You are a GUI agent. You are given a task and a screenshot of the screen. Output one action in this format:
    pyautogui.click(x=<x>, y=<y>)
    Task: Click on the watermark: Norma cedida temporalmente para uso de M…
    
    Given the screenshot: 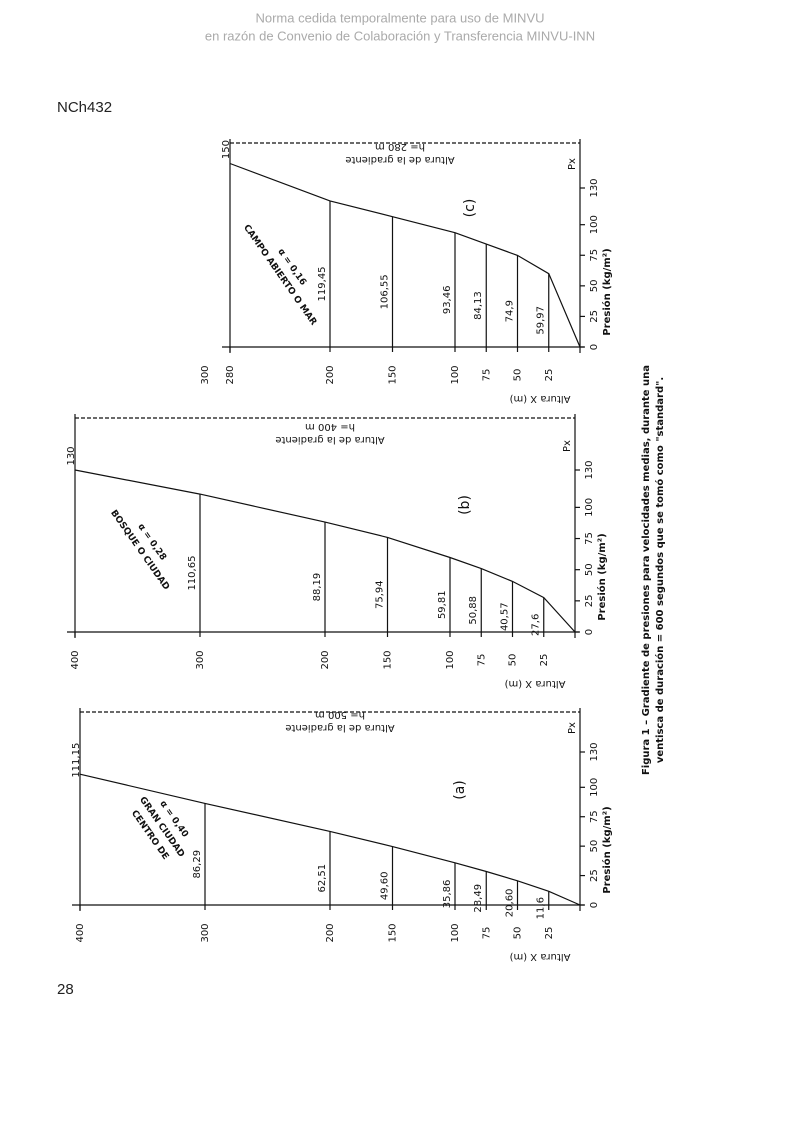 What is the action you would take?
    pyautogui.click(x=399, y=17)
    